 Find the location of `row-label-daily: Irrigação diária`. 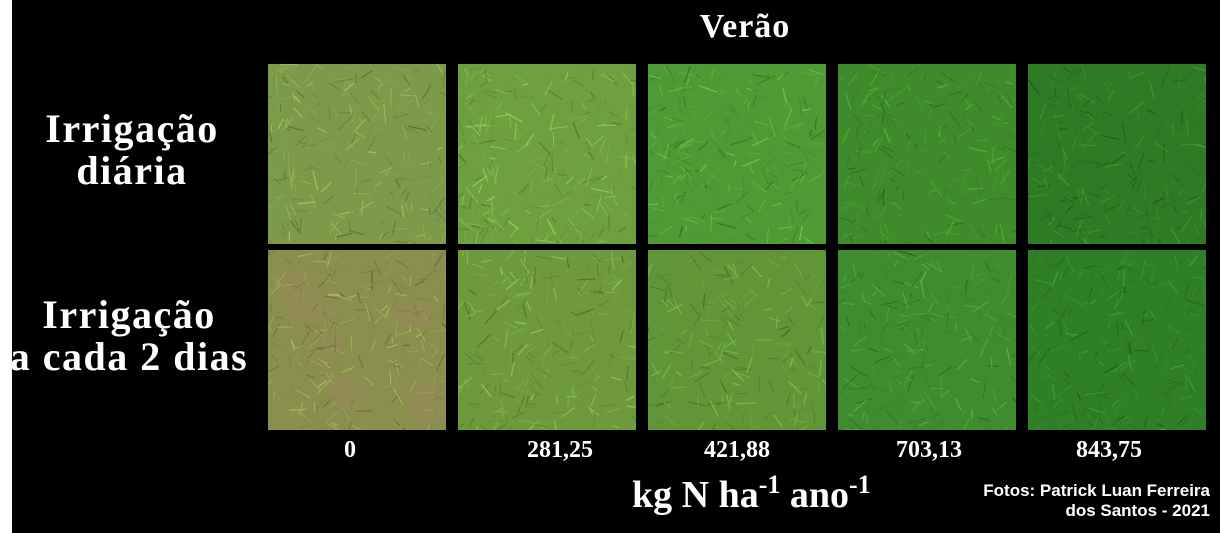

row-label-daily: Irrigação diária is located at coordinates (132, 150).